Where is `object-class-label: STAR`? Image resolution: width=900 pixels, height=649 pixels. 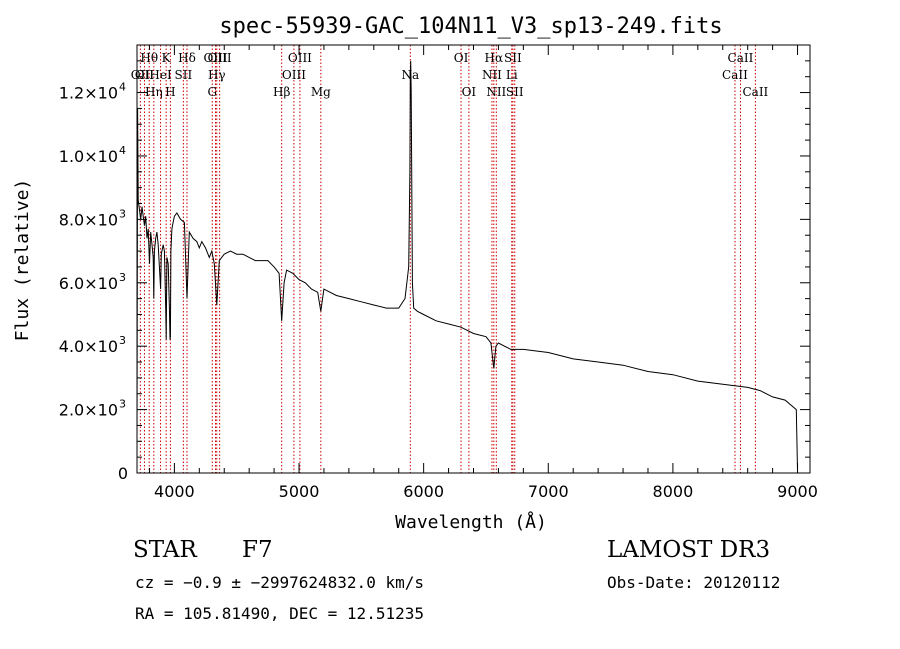 object-class-label: STAR is located at coordinates (165, 550).